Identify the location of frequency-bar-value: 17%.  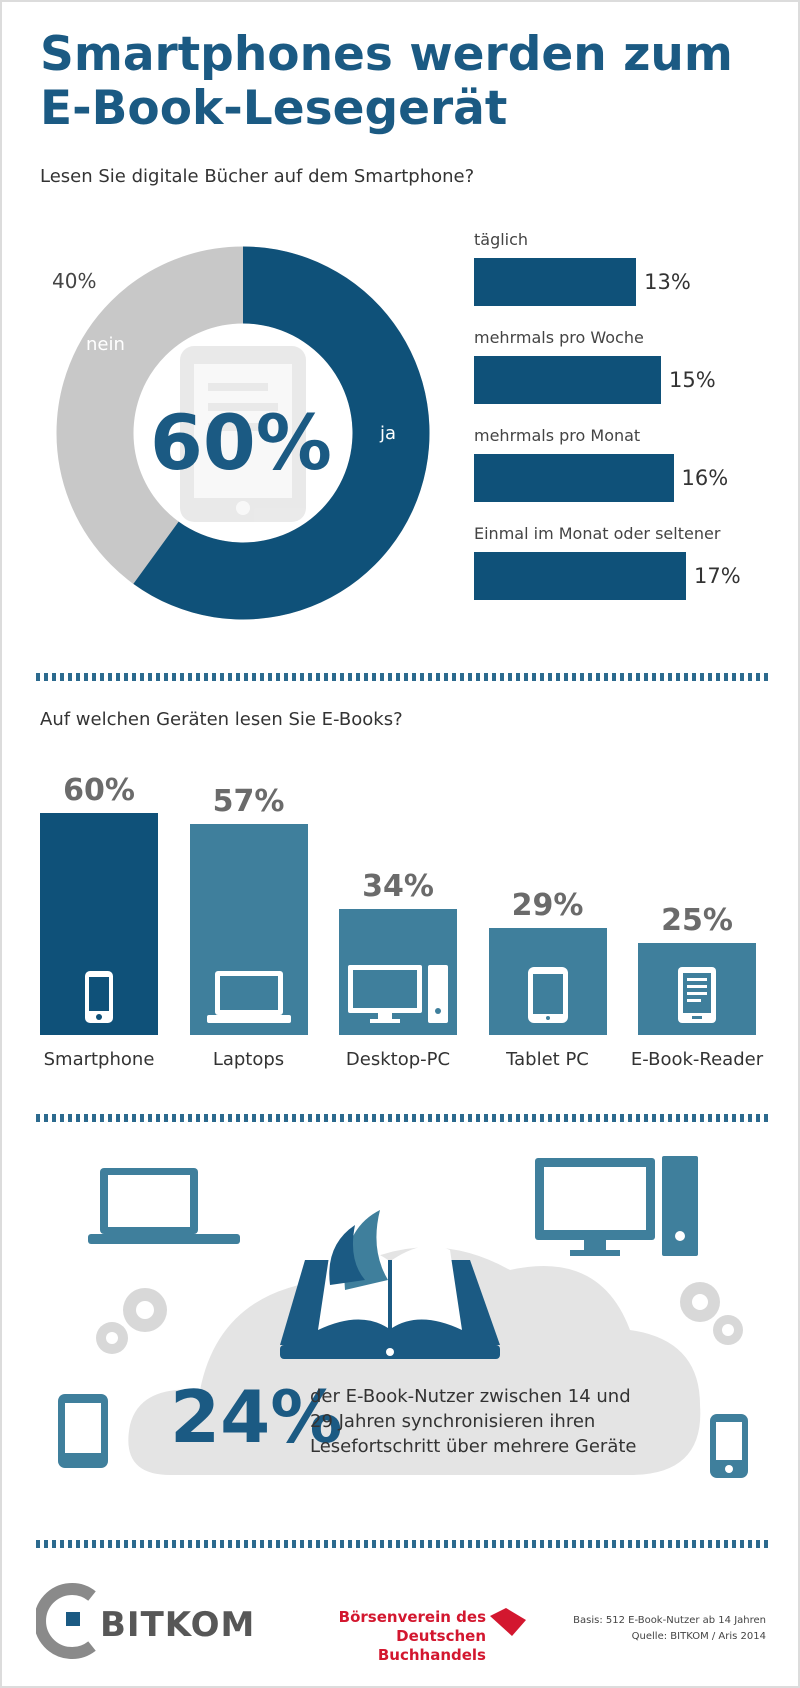
(717, 576).